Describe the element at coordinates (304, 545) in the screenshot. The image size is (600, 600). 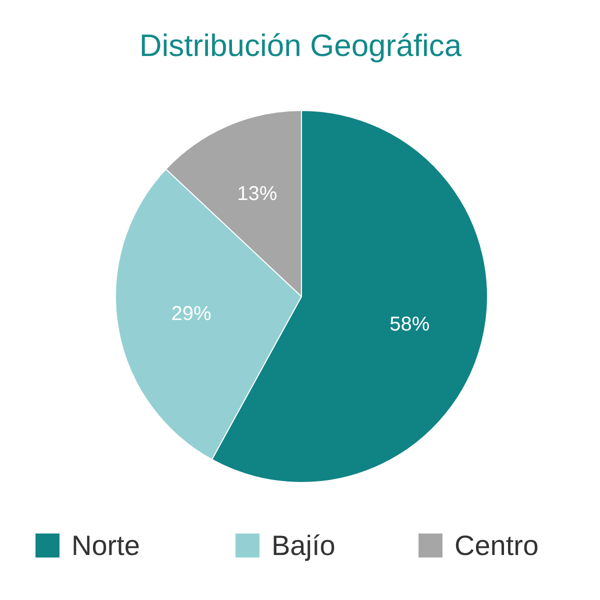
I see `legend-label: Bajío` at that location.